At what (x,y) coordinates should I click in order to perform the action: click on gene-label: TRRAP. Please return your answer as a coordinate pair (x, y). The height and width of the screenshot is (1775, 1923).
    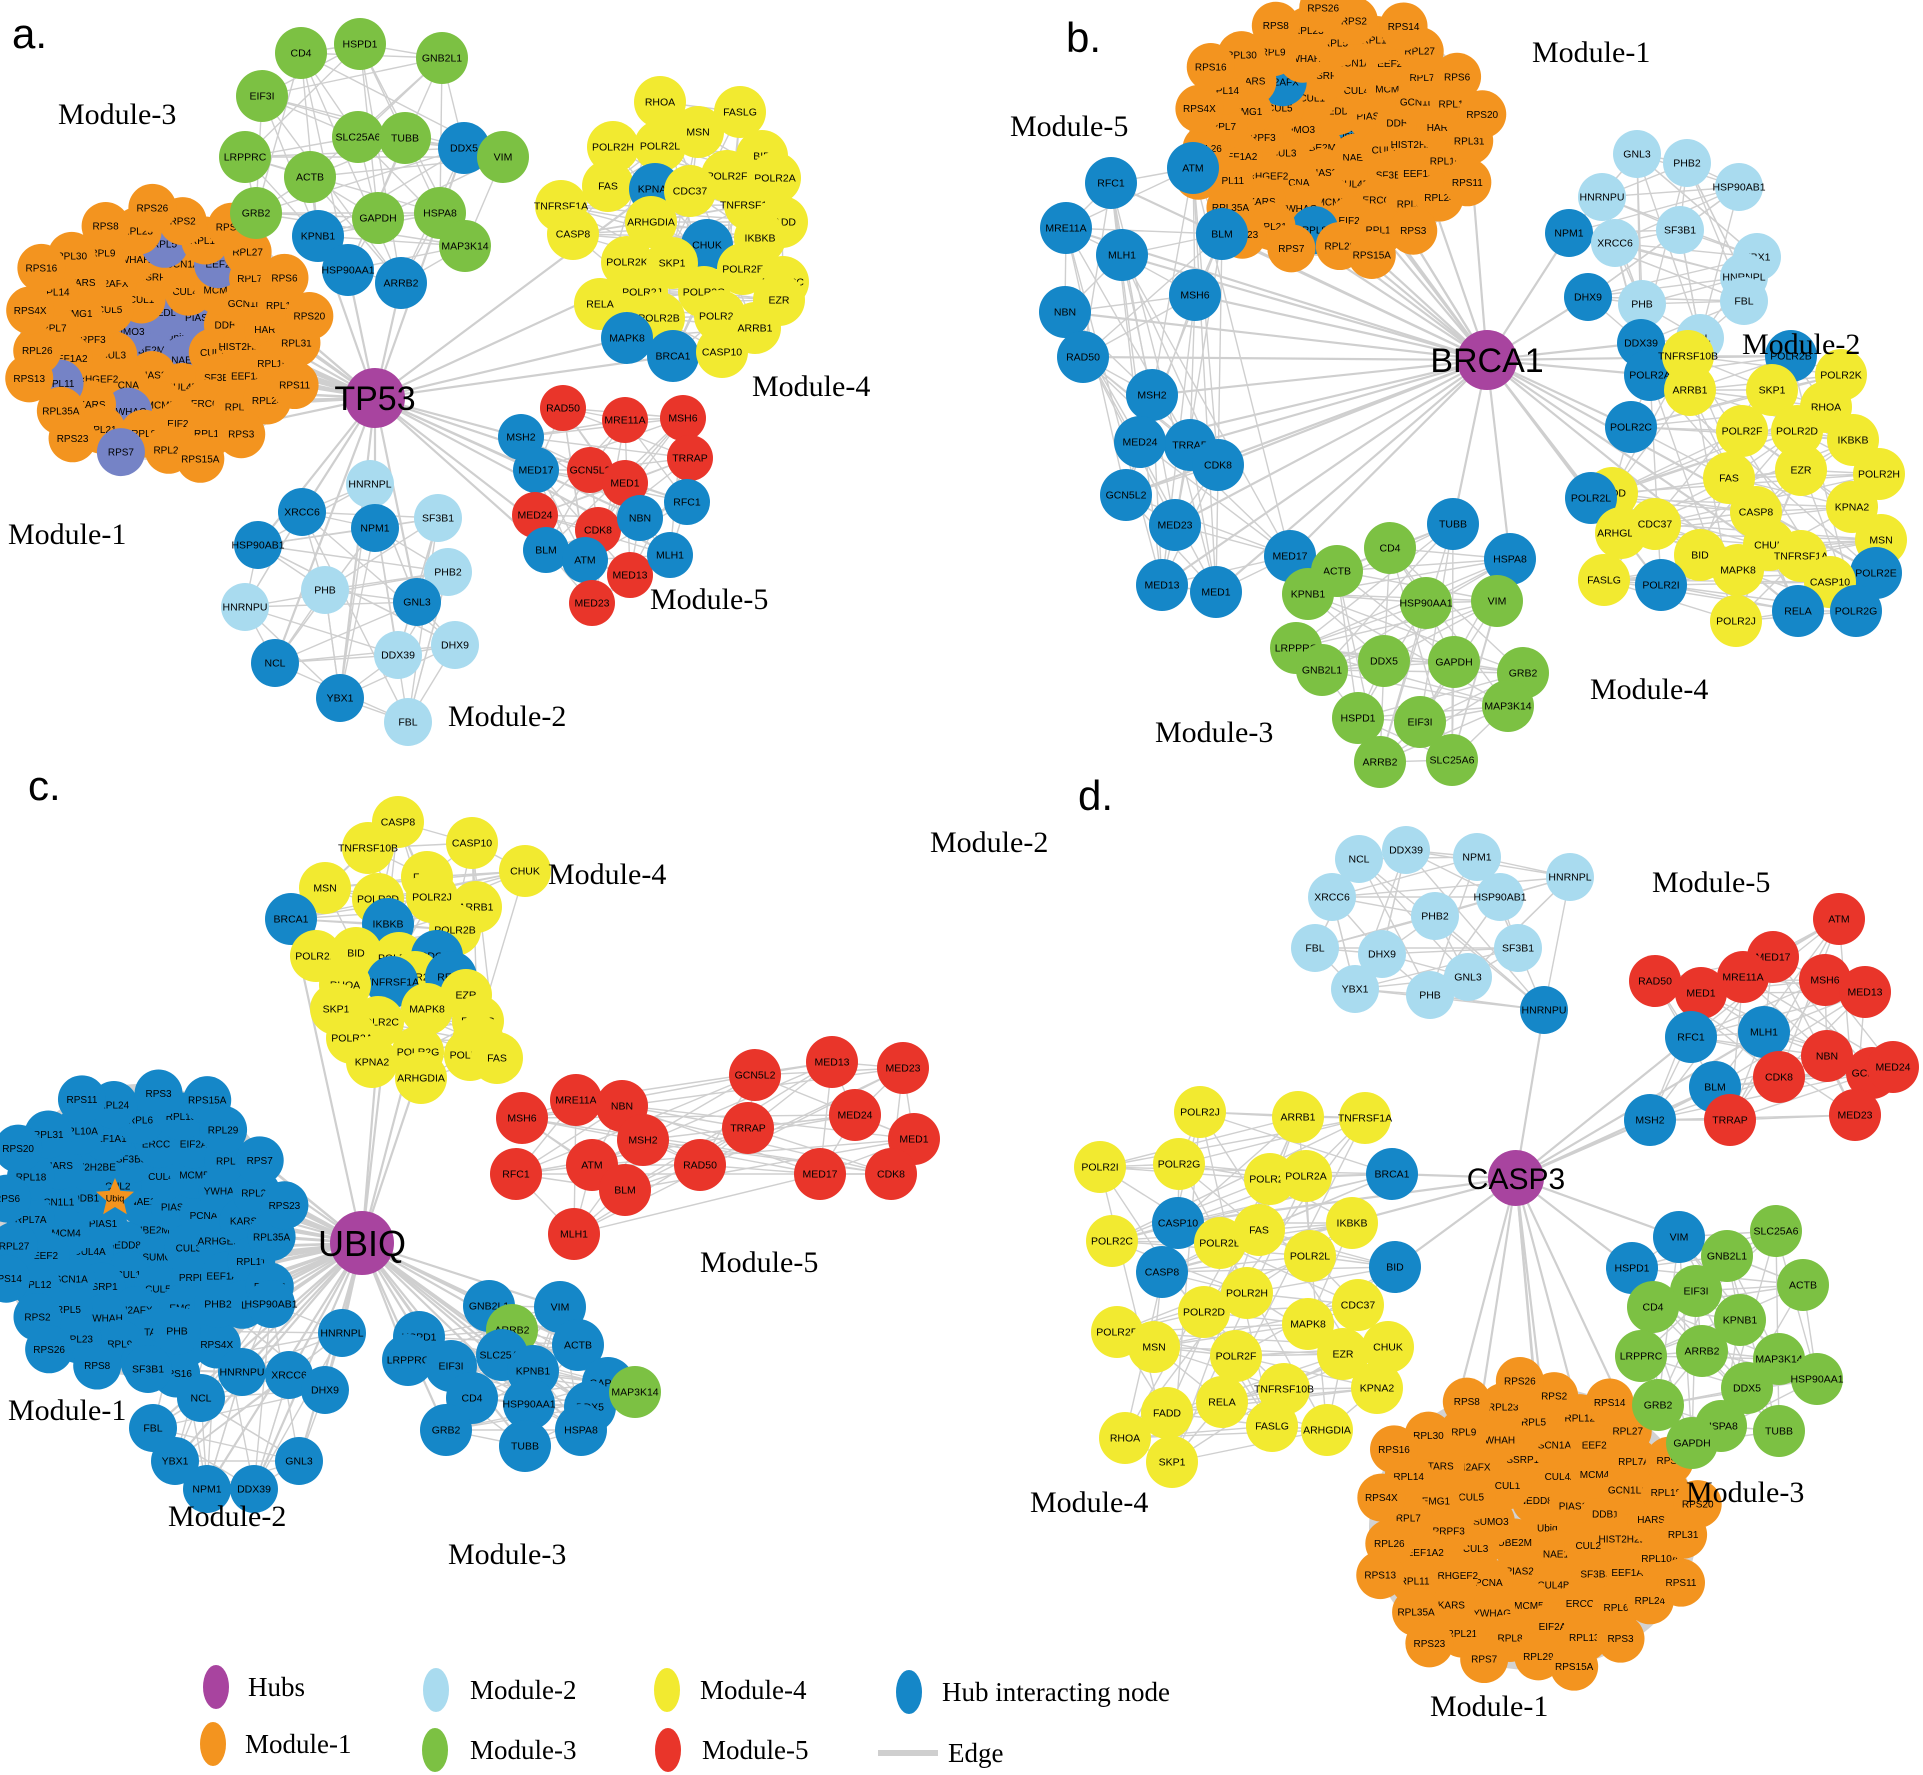
    Looking at the image, I should click on (690, 459).